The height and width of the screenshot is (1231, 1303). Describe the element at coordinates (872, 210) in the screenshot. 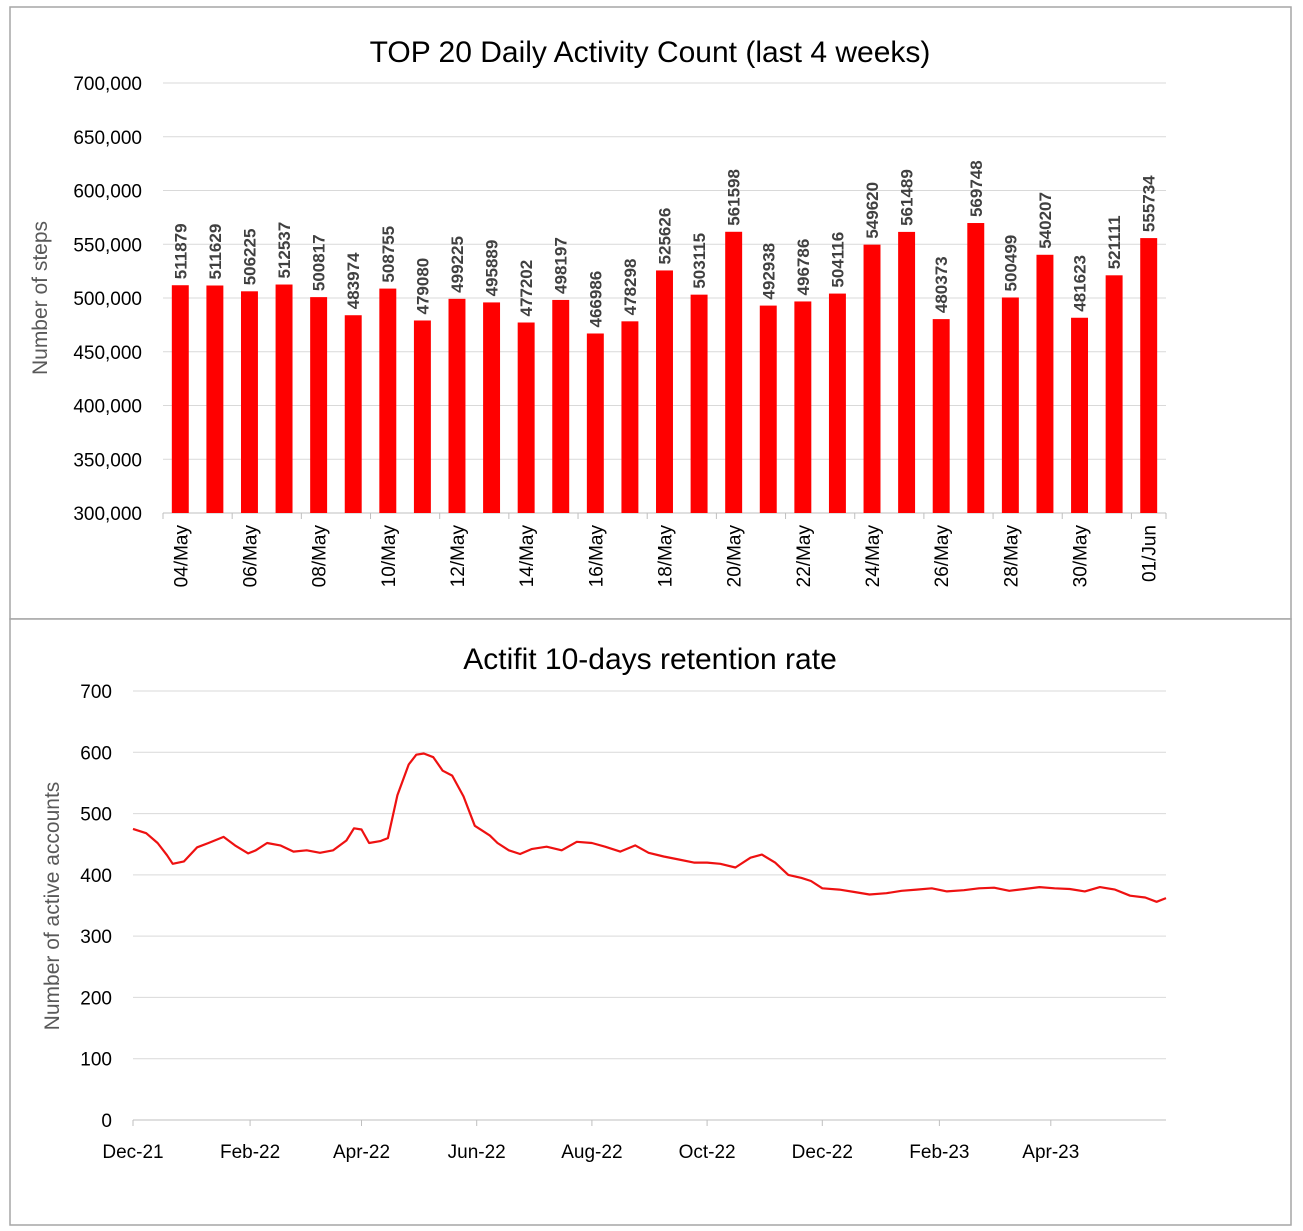

I see `bar-chart-data-label: 549620` at that location.